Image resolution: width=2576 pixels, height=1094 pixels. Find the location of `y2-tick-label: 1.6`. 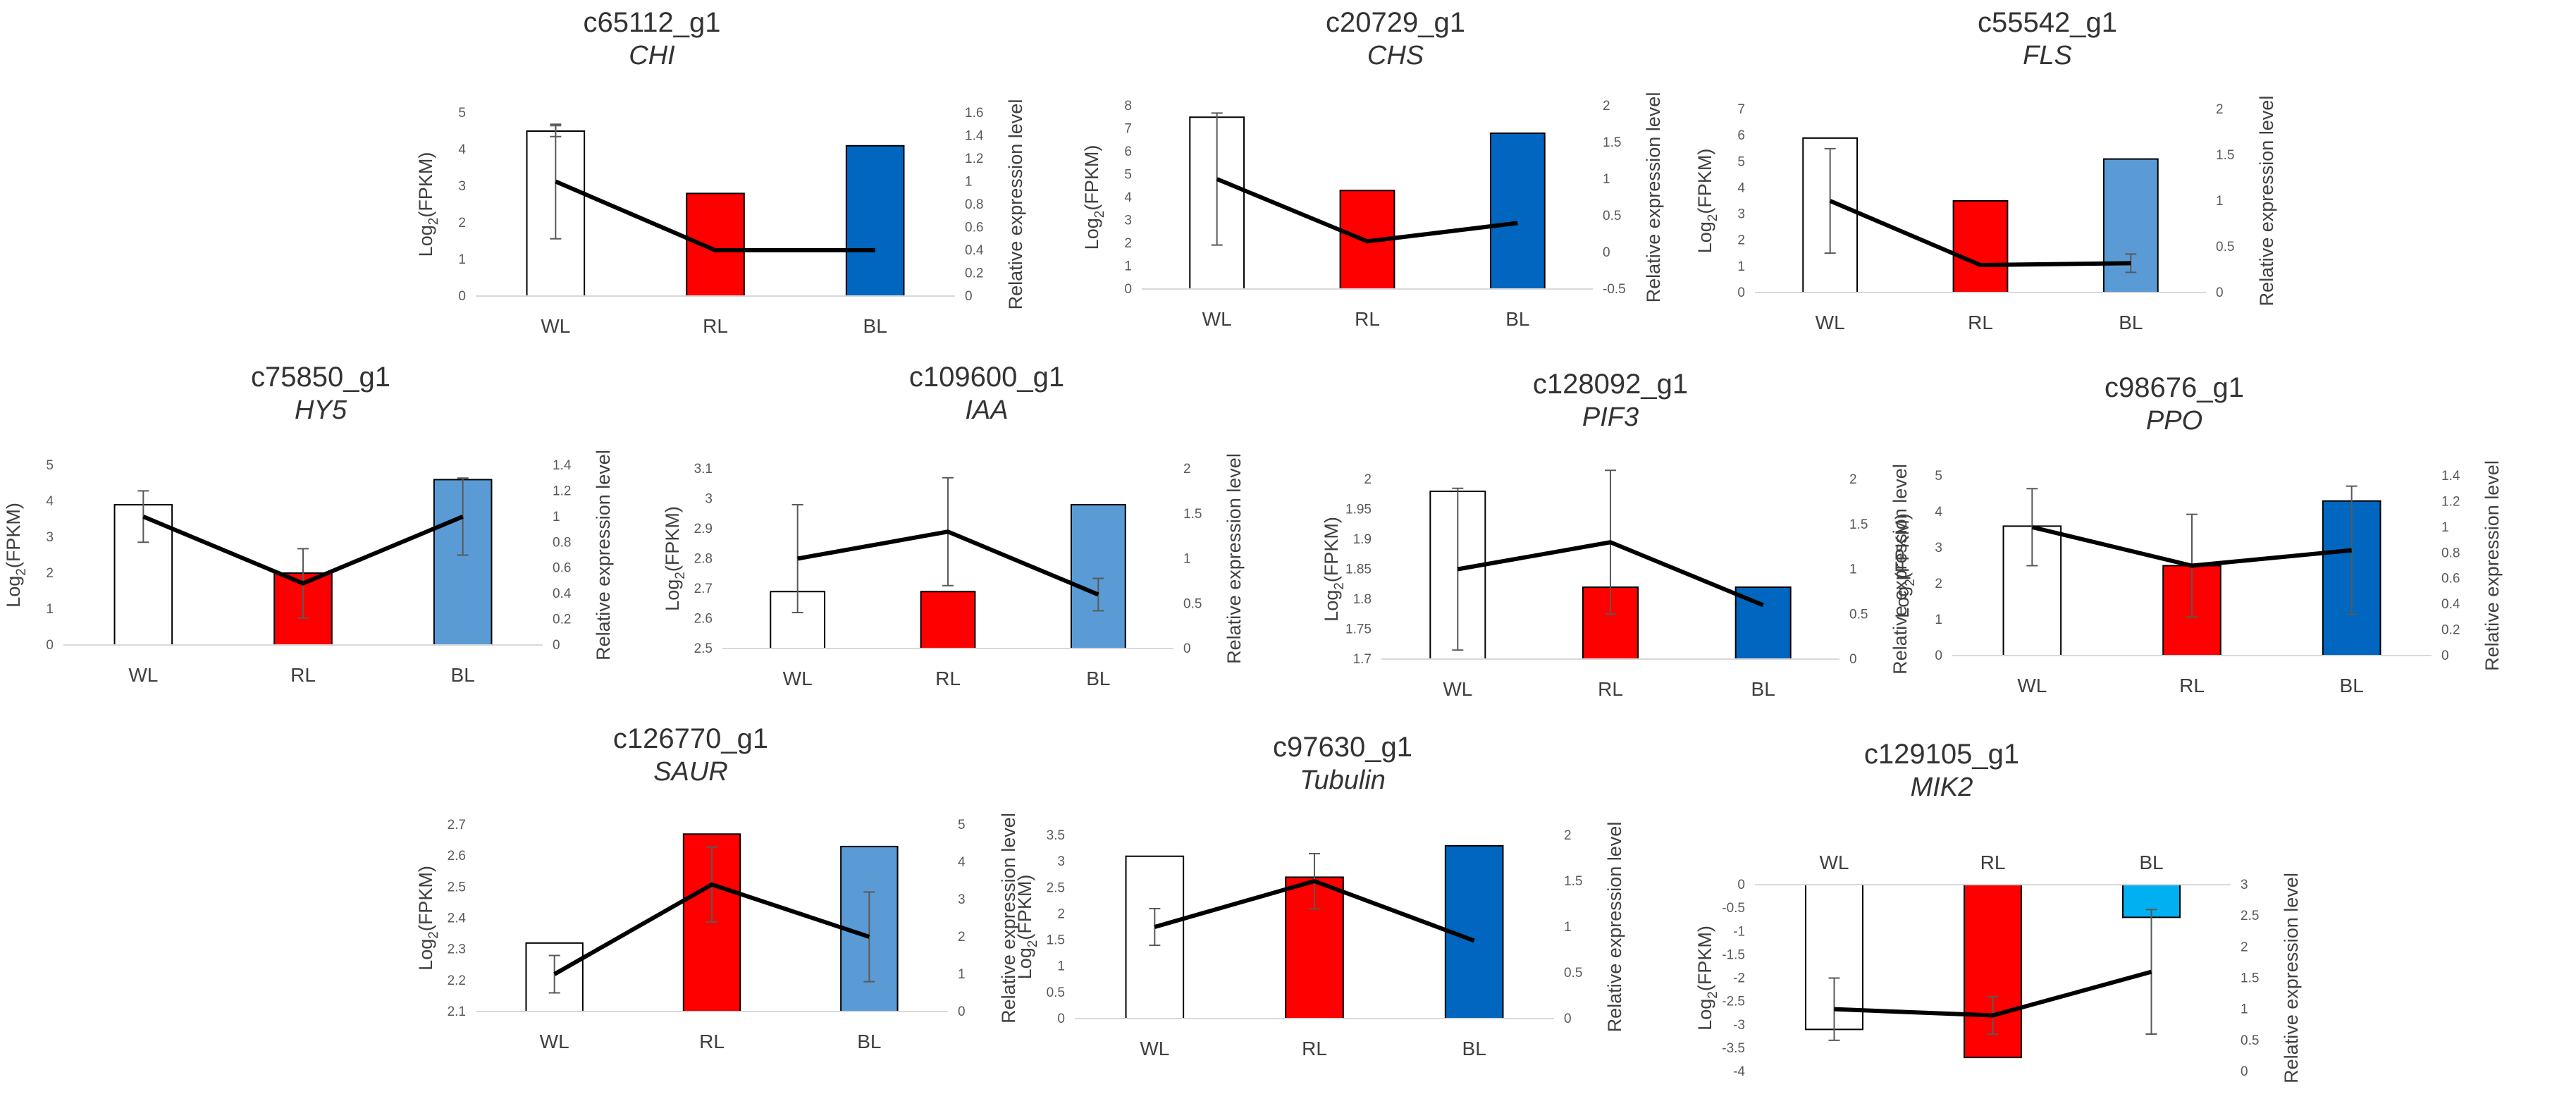

y2-tick-label: 1.6 is located at coordinates (974, 114).